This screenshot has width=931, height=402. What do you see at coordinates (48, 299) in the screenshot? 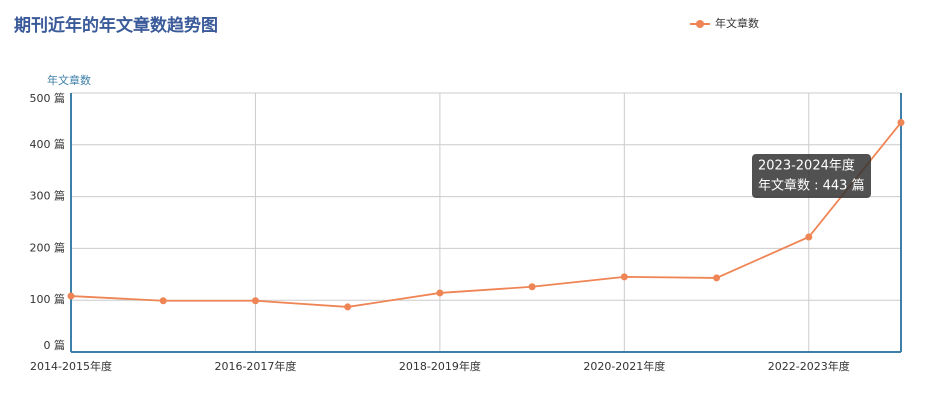
I see `y-tick-label: 100 篇` at bounding box center [48, 299].